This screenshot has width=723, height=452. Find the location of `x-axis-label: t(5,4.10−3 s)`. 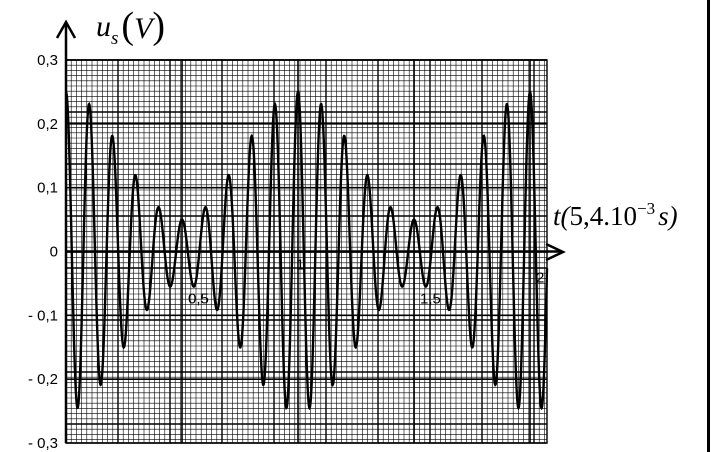

x-axis-label: t(5,4.10−3 s) is located at coordinates (615, 215).